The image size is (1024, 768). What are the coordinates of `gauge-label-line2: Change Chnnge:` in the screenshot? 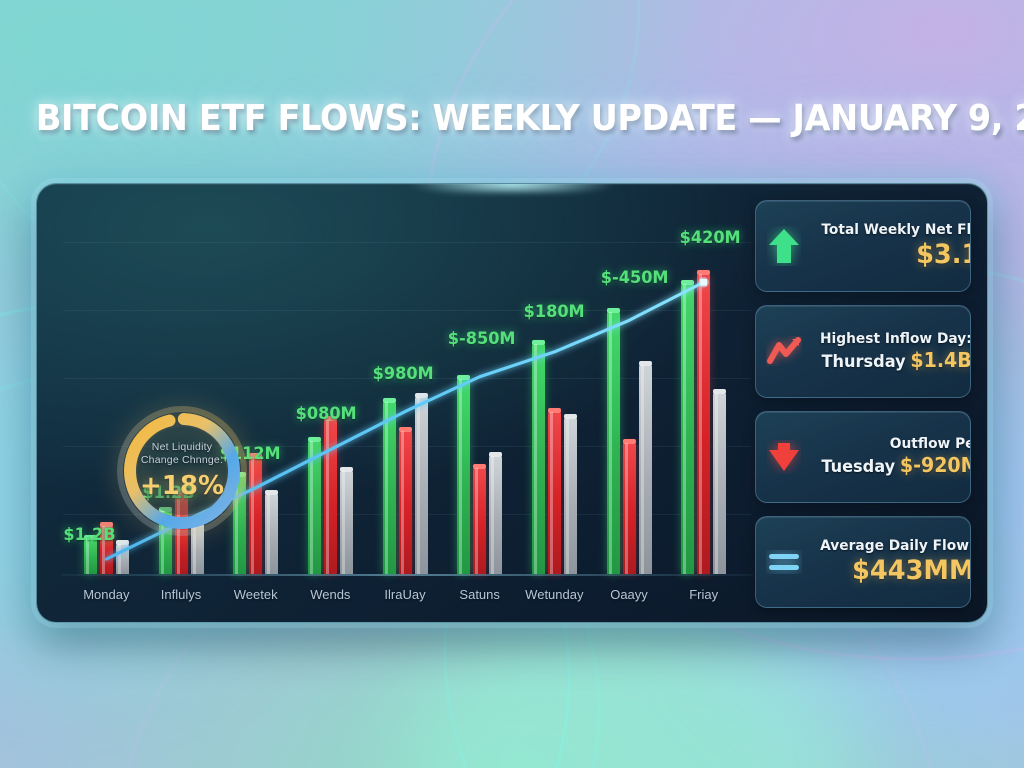 It's located at (182, 460).